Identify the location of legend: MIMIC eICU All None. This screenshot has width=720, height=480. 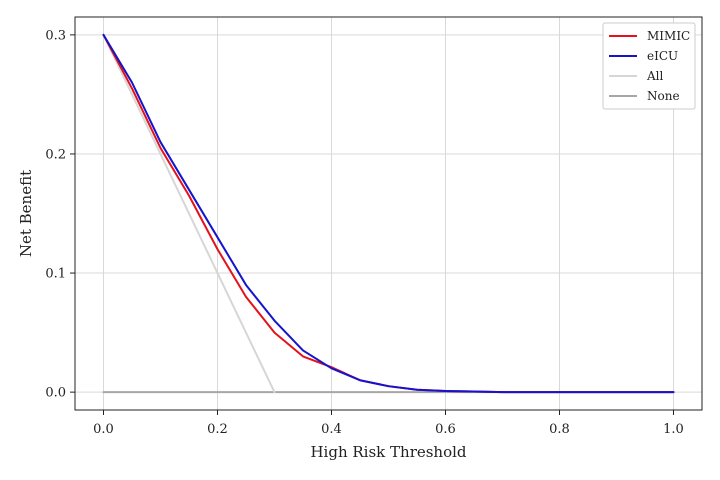
(649, 66).